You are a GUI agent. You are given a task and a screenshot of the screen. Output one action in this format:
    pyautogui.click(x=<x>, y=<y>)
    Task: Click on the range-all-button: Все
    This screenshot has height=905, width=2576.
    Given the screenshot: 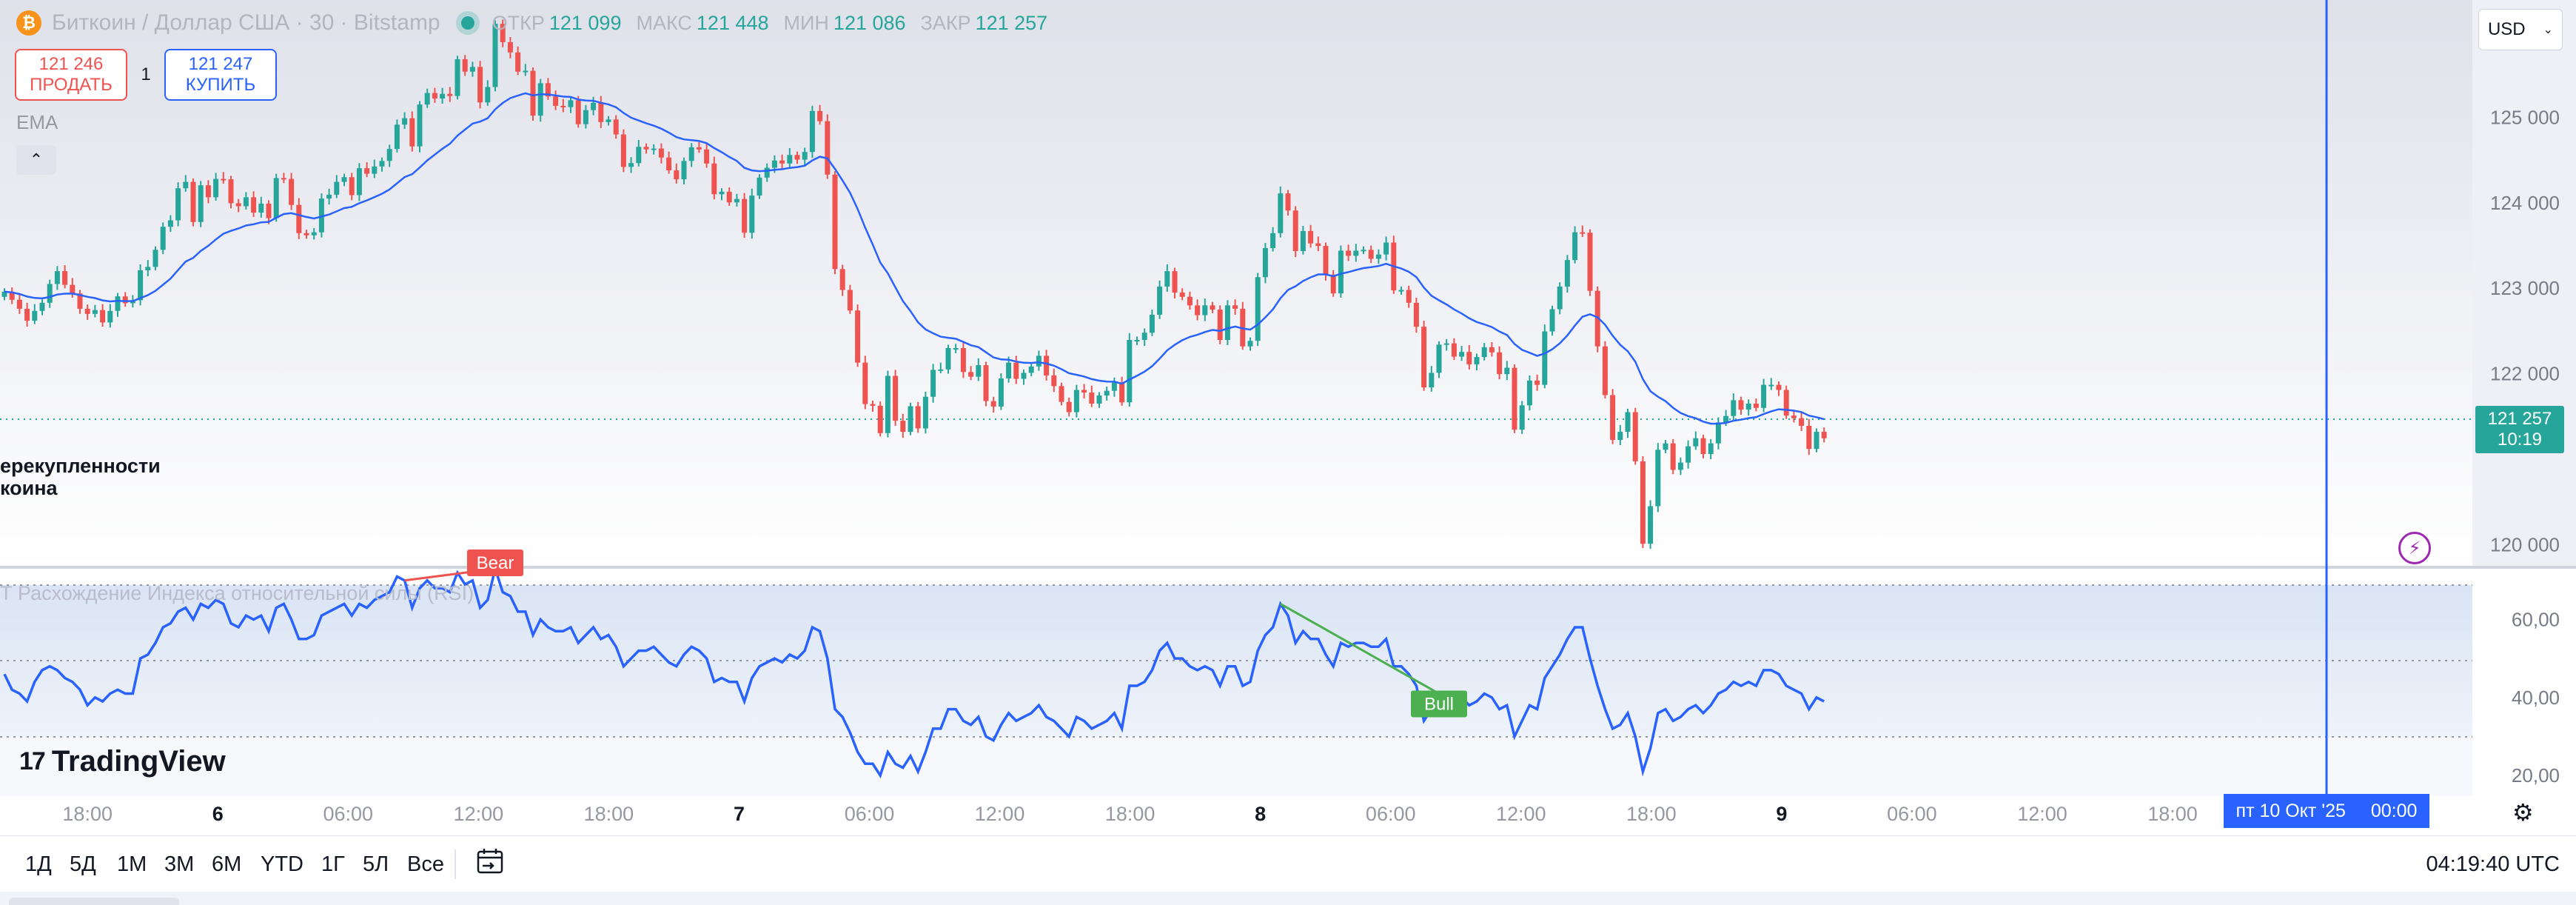 What is the action you would take?
    pyautogui.click(x=425, y=864)
    